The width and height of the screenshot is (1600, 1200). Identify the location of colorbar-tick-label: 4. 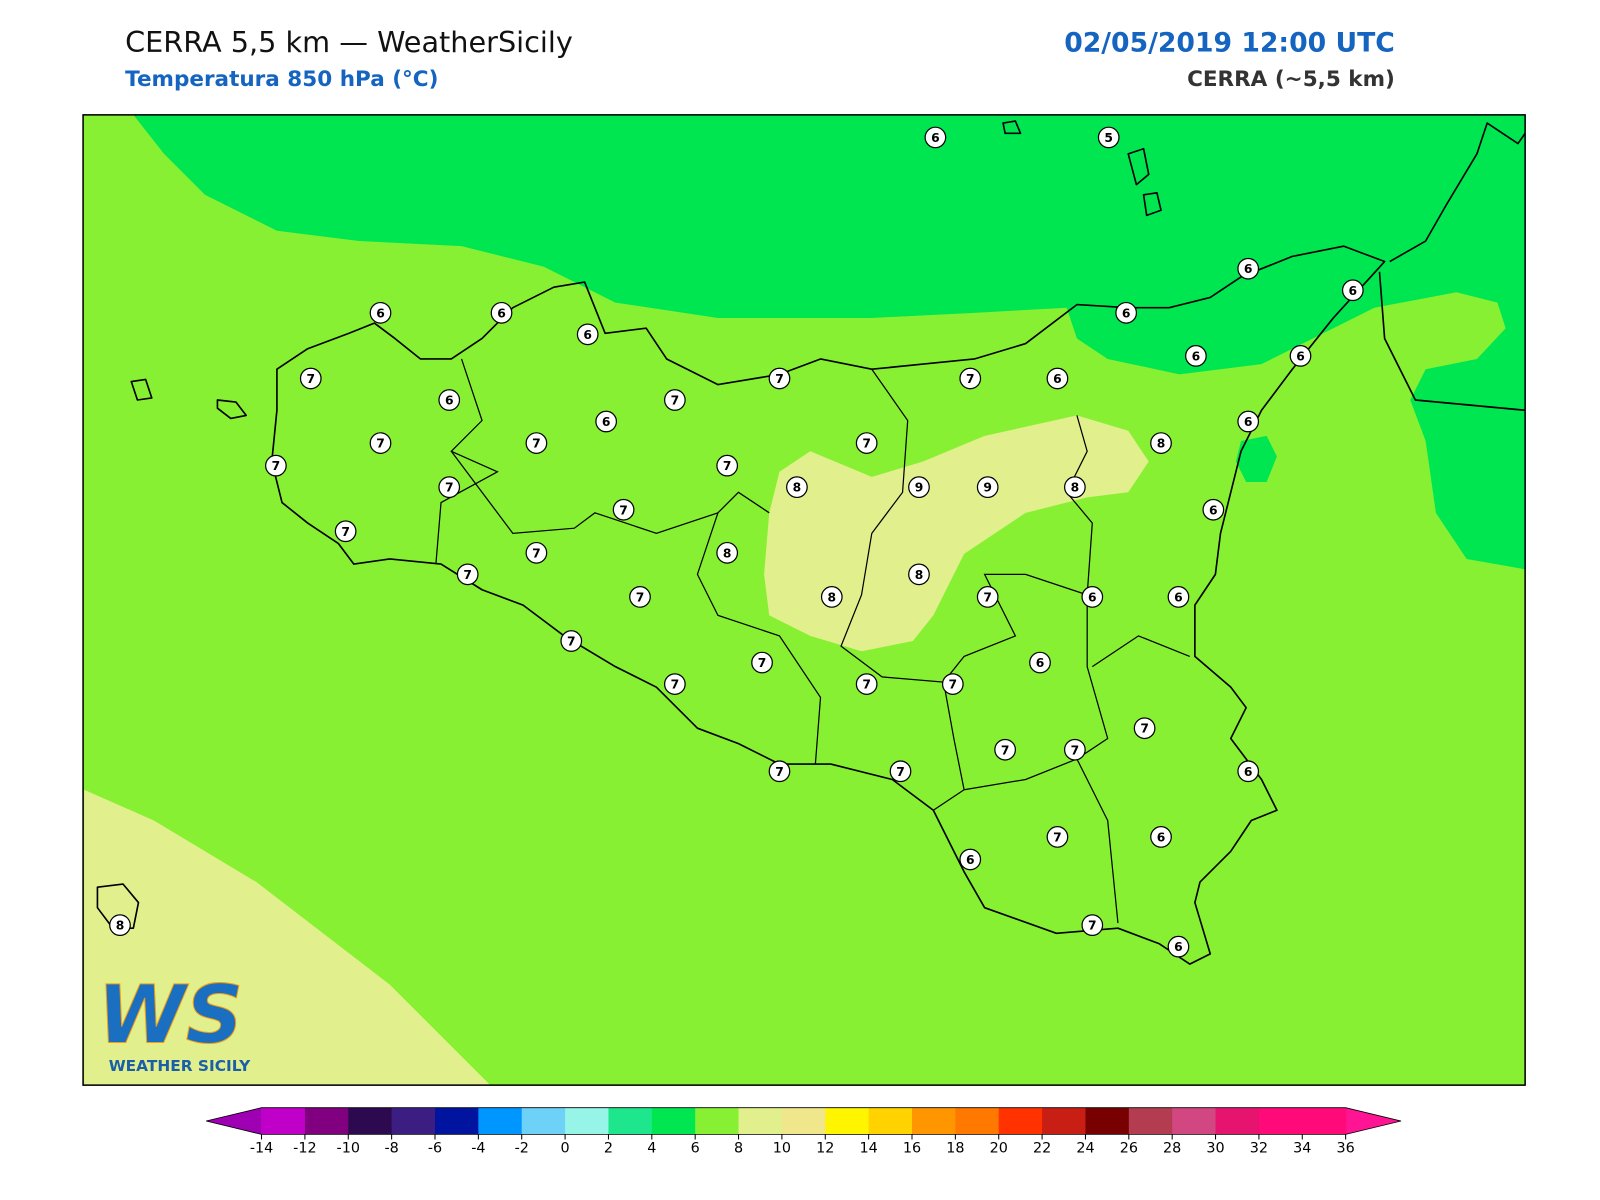
(651, 1149).